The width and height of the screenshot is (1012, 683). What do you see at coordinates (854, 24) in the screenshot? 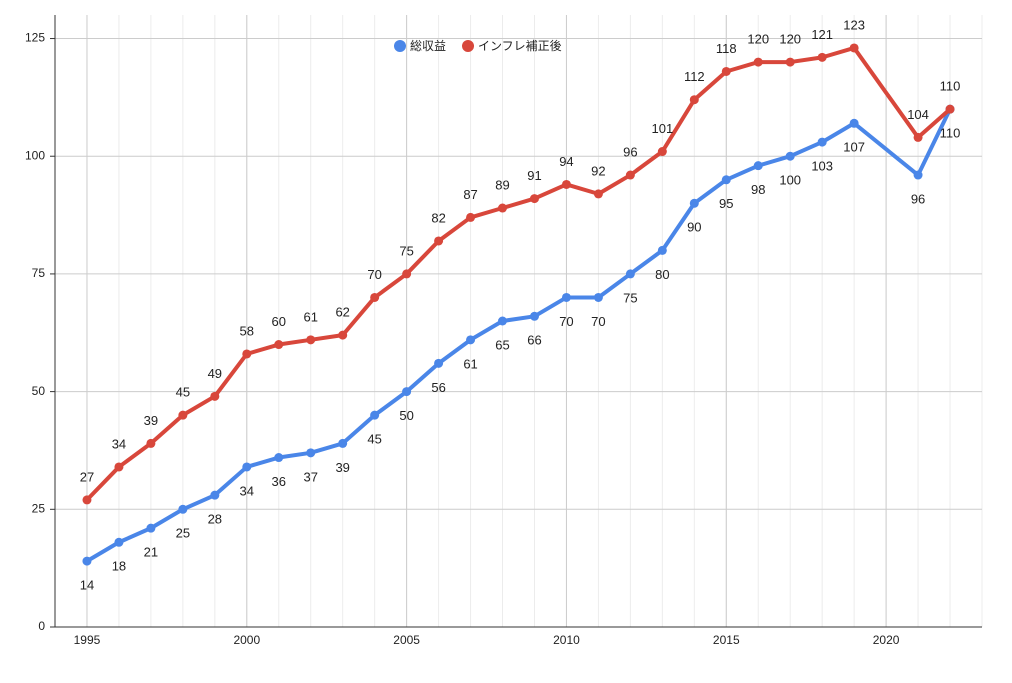
I see `data-label: 123` at bounding box center [854, 24].